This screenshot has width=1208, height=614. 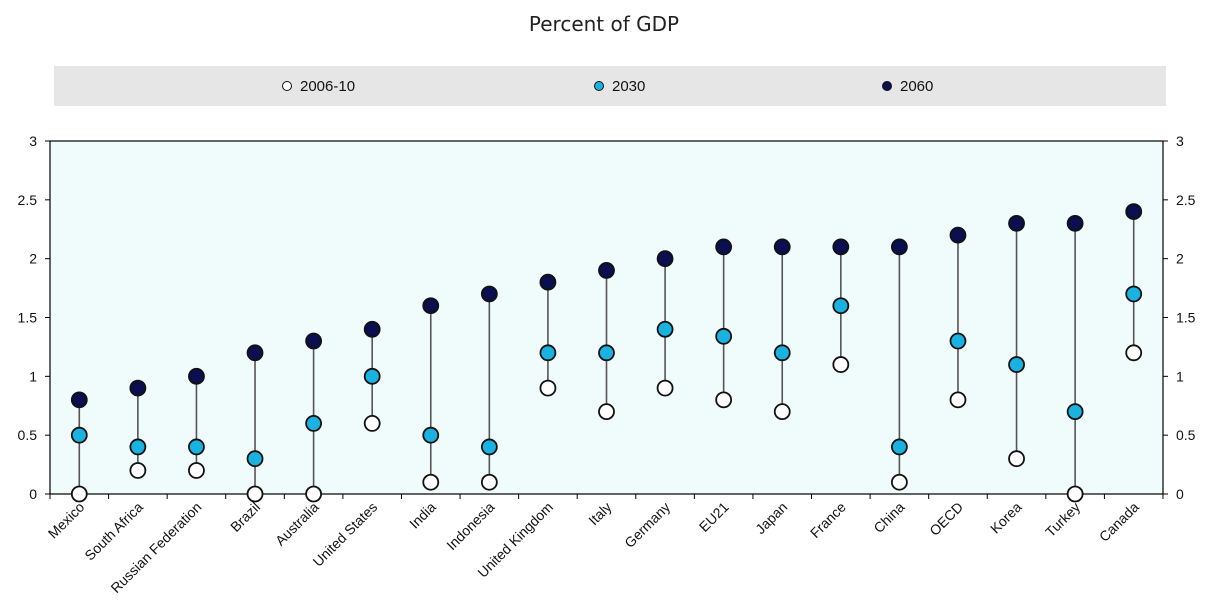 I want to click on legend-label-2006-10: 2006-10, so click(x=328, y=86).